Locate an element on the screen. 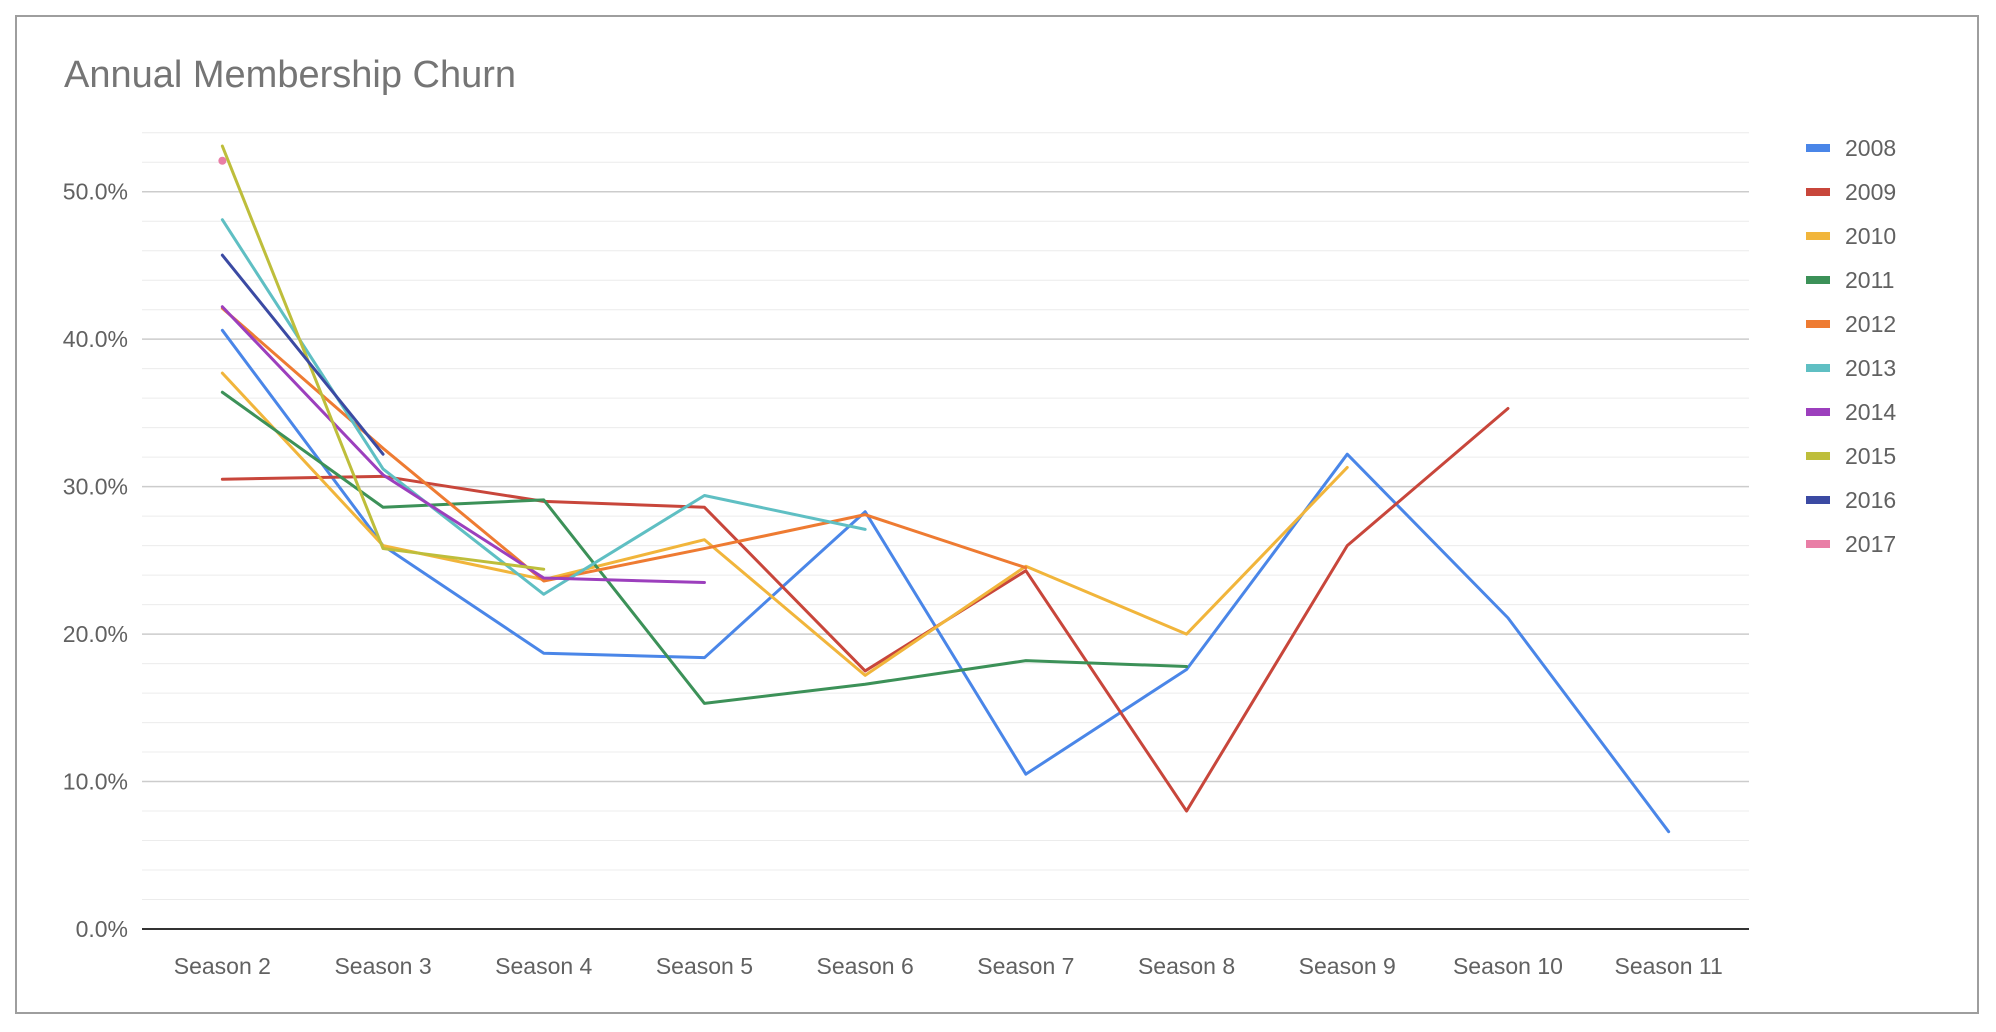 This screenshot has width=1996, height=1032. x-tick-label: Season 10 is located at coordinates (1508, 966).